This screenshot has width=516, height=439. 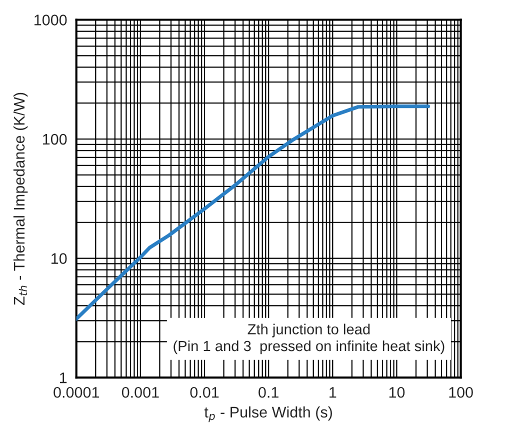 What do you see at coordinates (50, 20) in the screenshot?
I see `y-tick-label: 1000` at bounding box center [50, 20].